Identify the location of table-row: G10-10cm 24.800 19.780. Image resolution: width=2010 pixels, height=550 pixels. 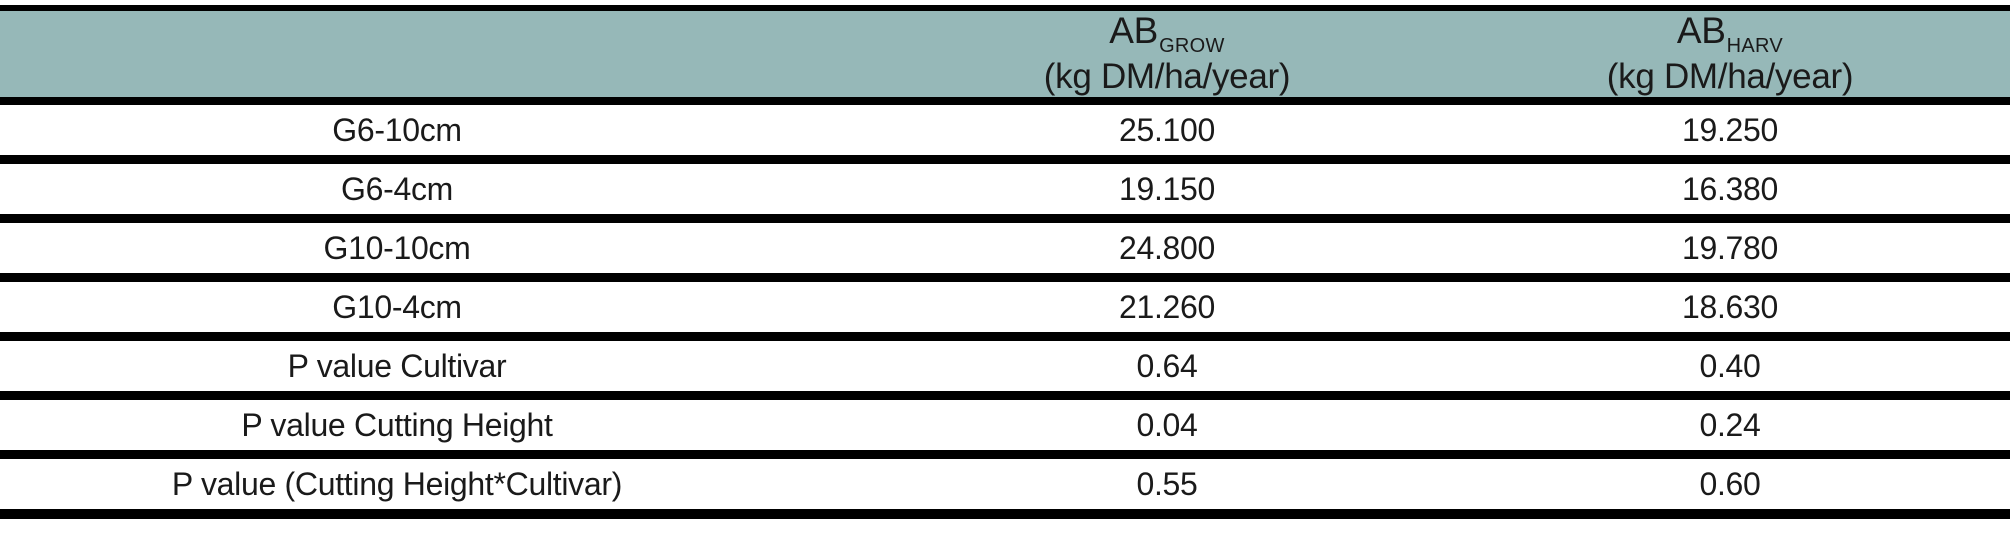
(1005, 252).